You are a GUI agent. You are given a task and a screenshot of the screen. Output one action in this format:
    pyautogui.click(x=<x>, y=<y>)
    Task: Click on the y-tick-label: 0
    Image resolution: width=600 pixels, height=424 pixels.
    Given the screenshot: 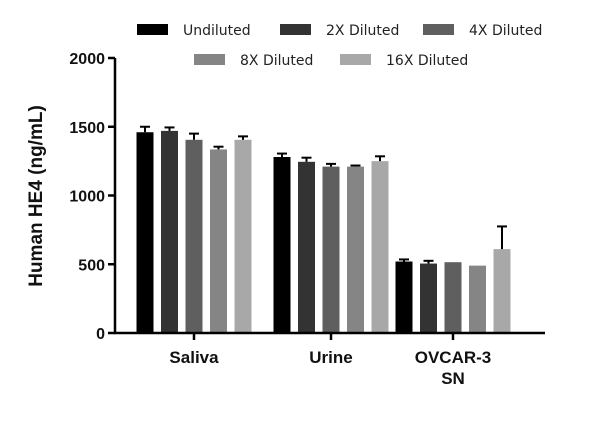 What is the action you would take?
    pyautogui.click(x=100, y=334)
    